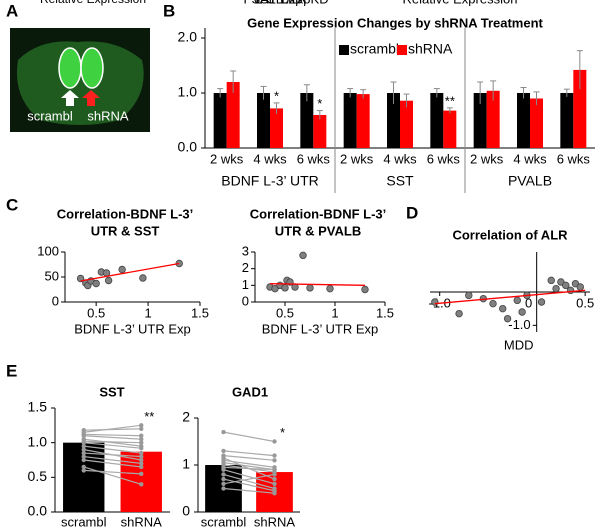 The image size is (600, 531). I want to click on x-tick-label: 0.5, so click(585, 302).